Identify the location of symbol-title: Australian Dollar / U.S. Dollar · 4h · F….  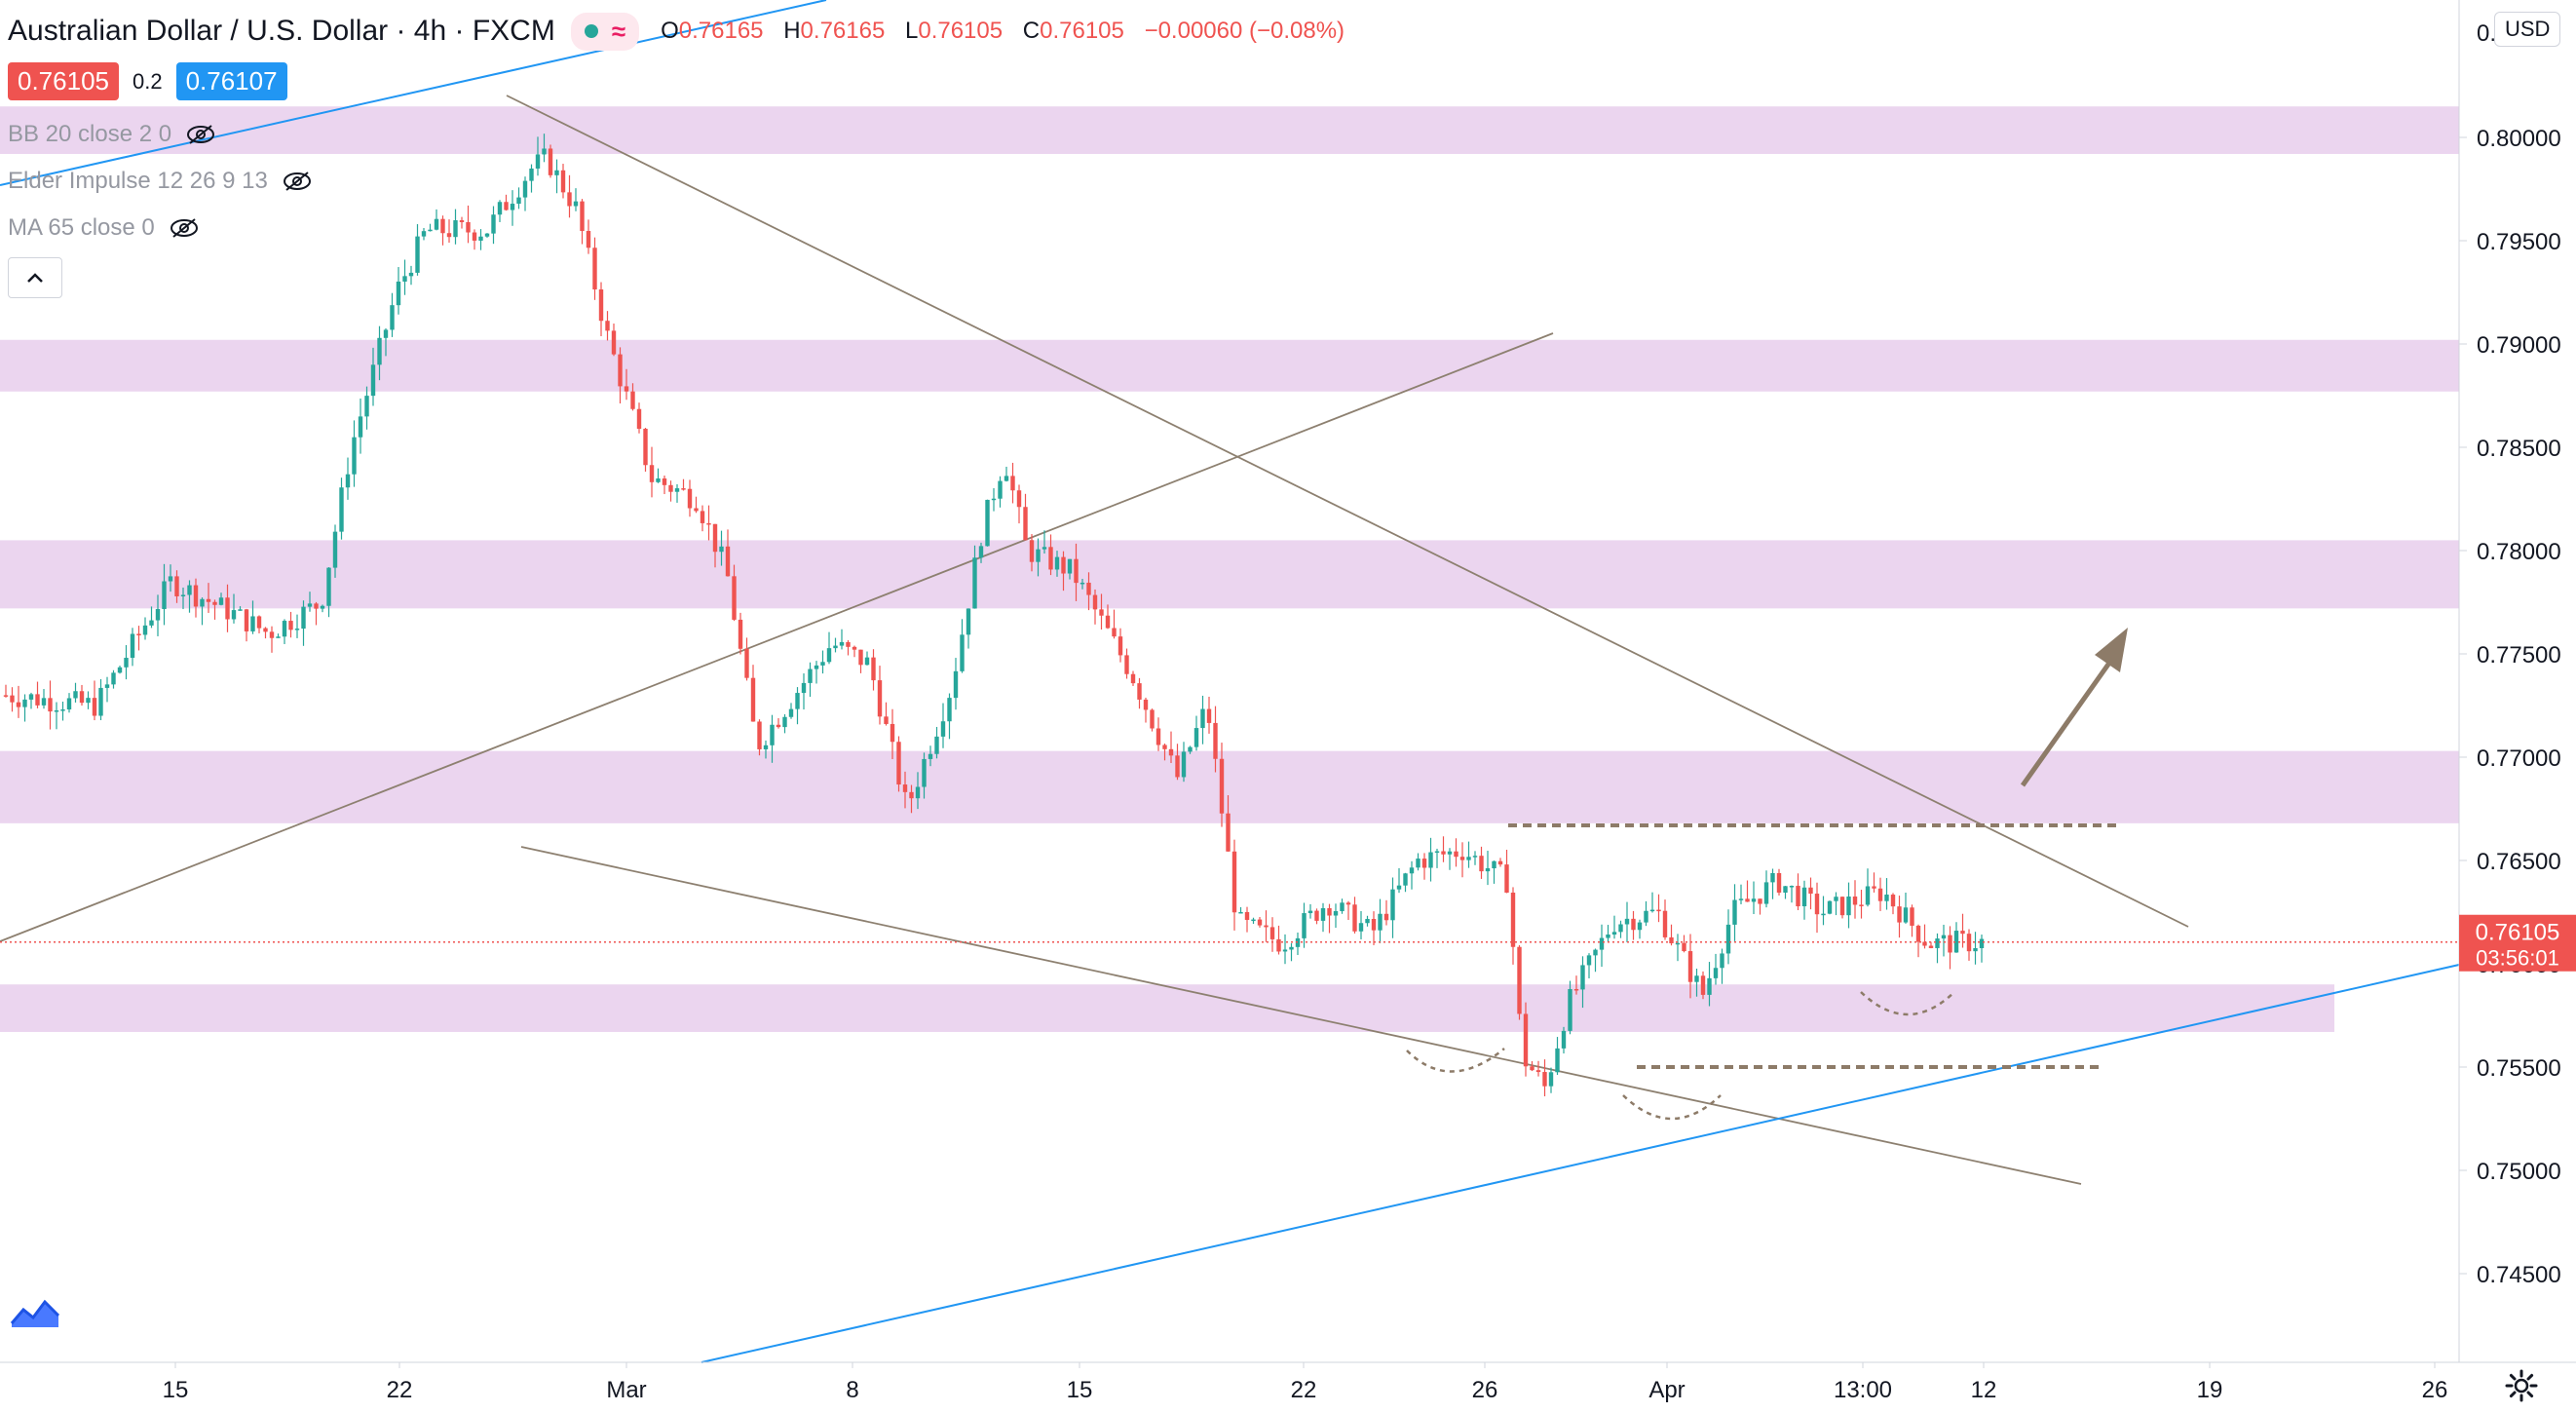
(281, 31).